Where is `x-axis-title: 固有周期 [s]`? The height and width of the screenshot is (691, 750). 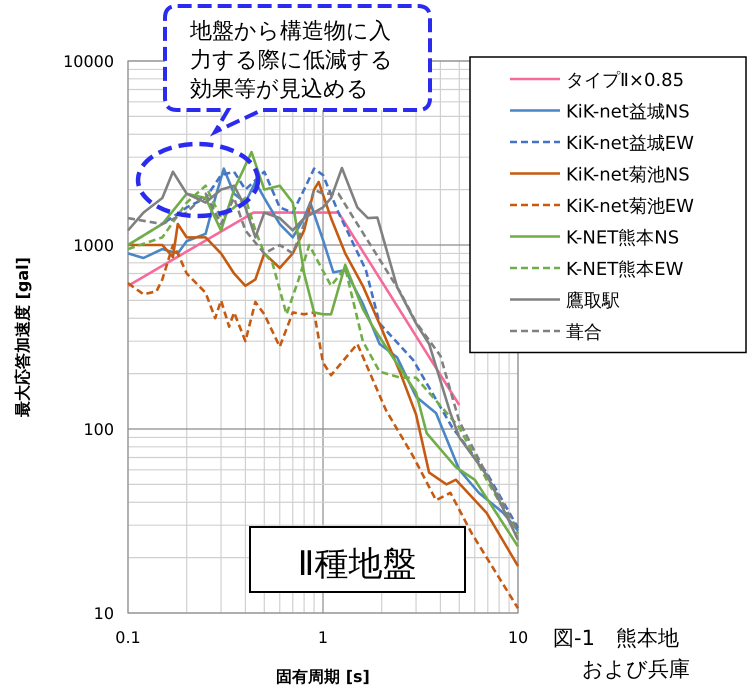
x-axis-title: 固有周期 [s] is located at coordinates (323, 676).